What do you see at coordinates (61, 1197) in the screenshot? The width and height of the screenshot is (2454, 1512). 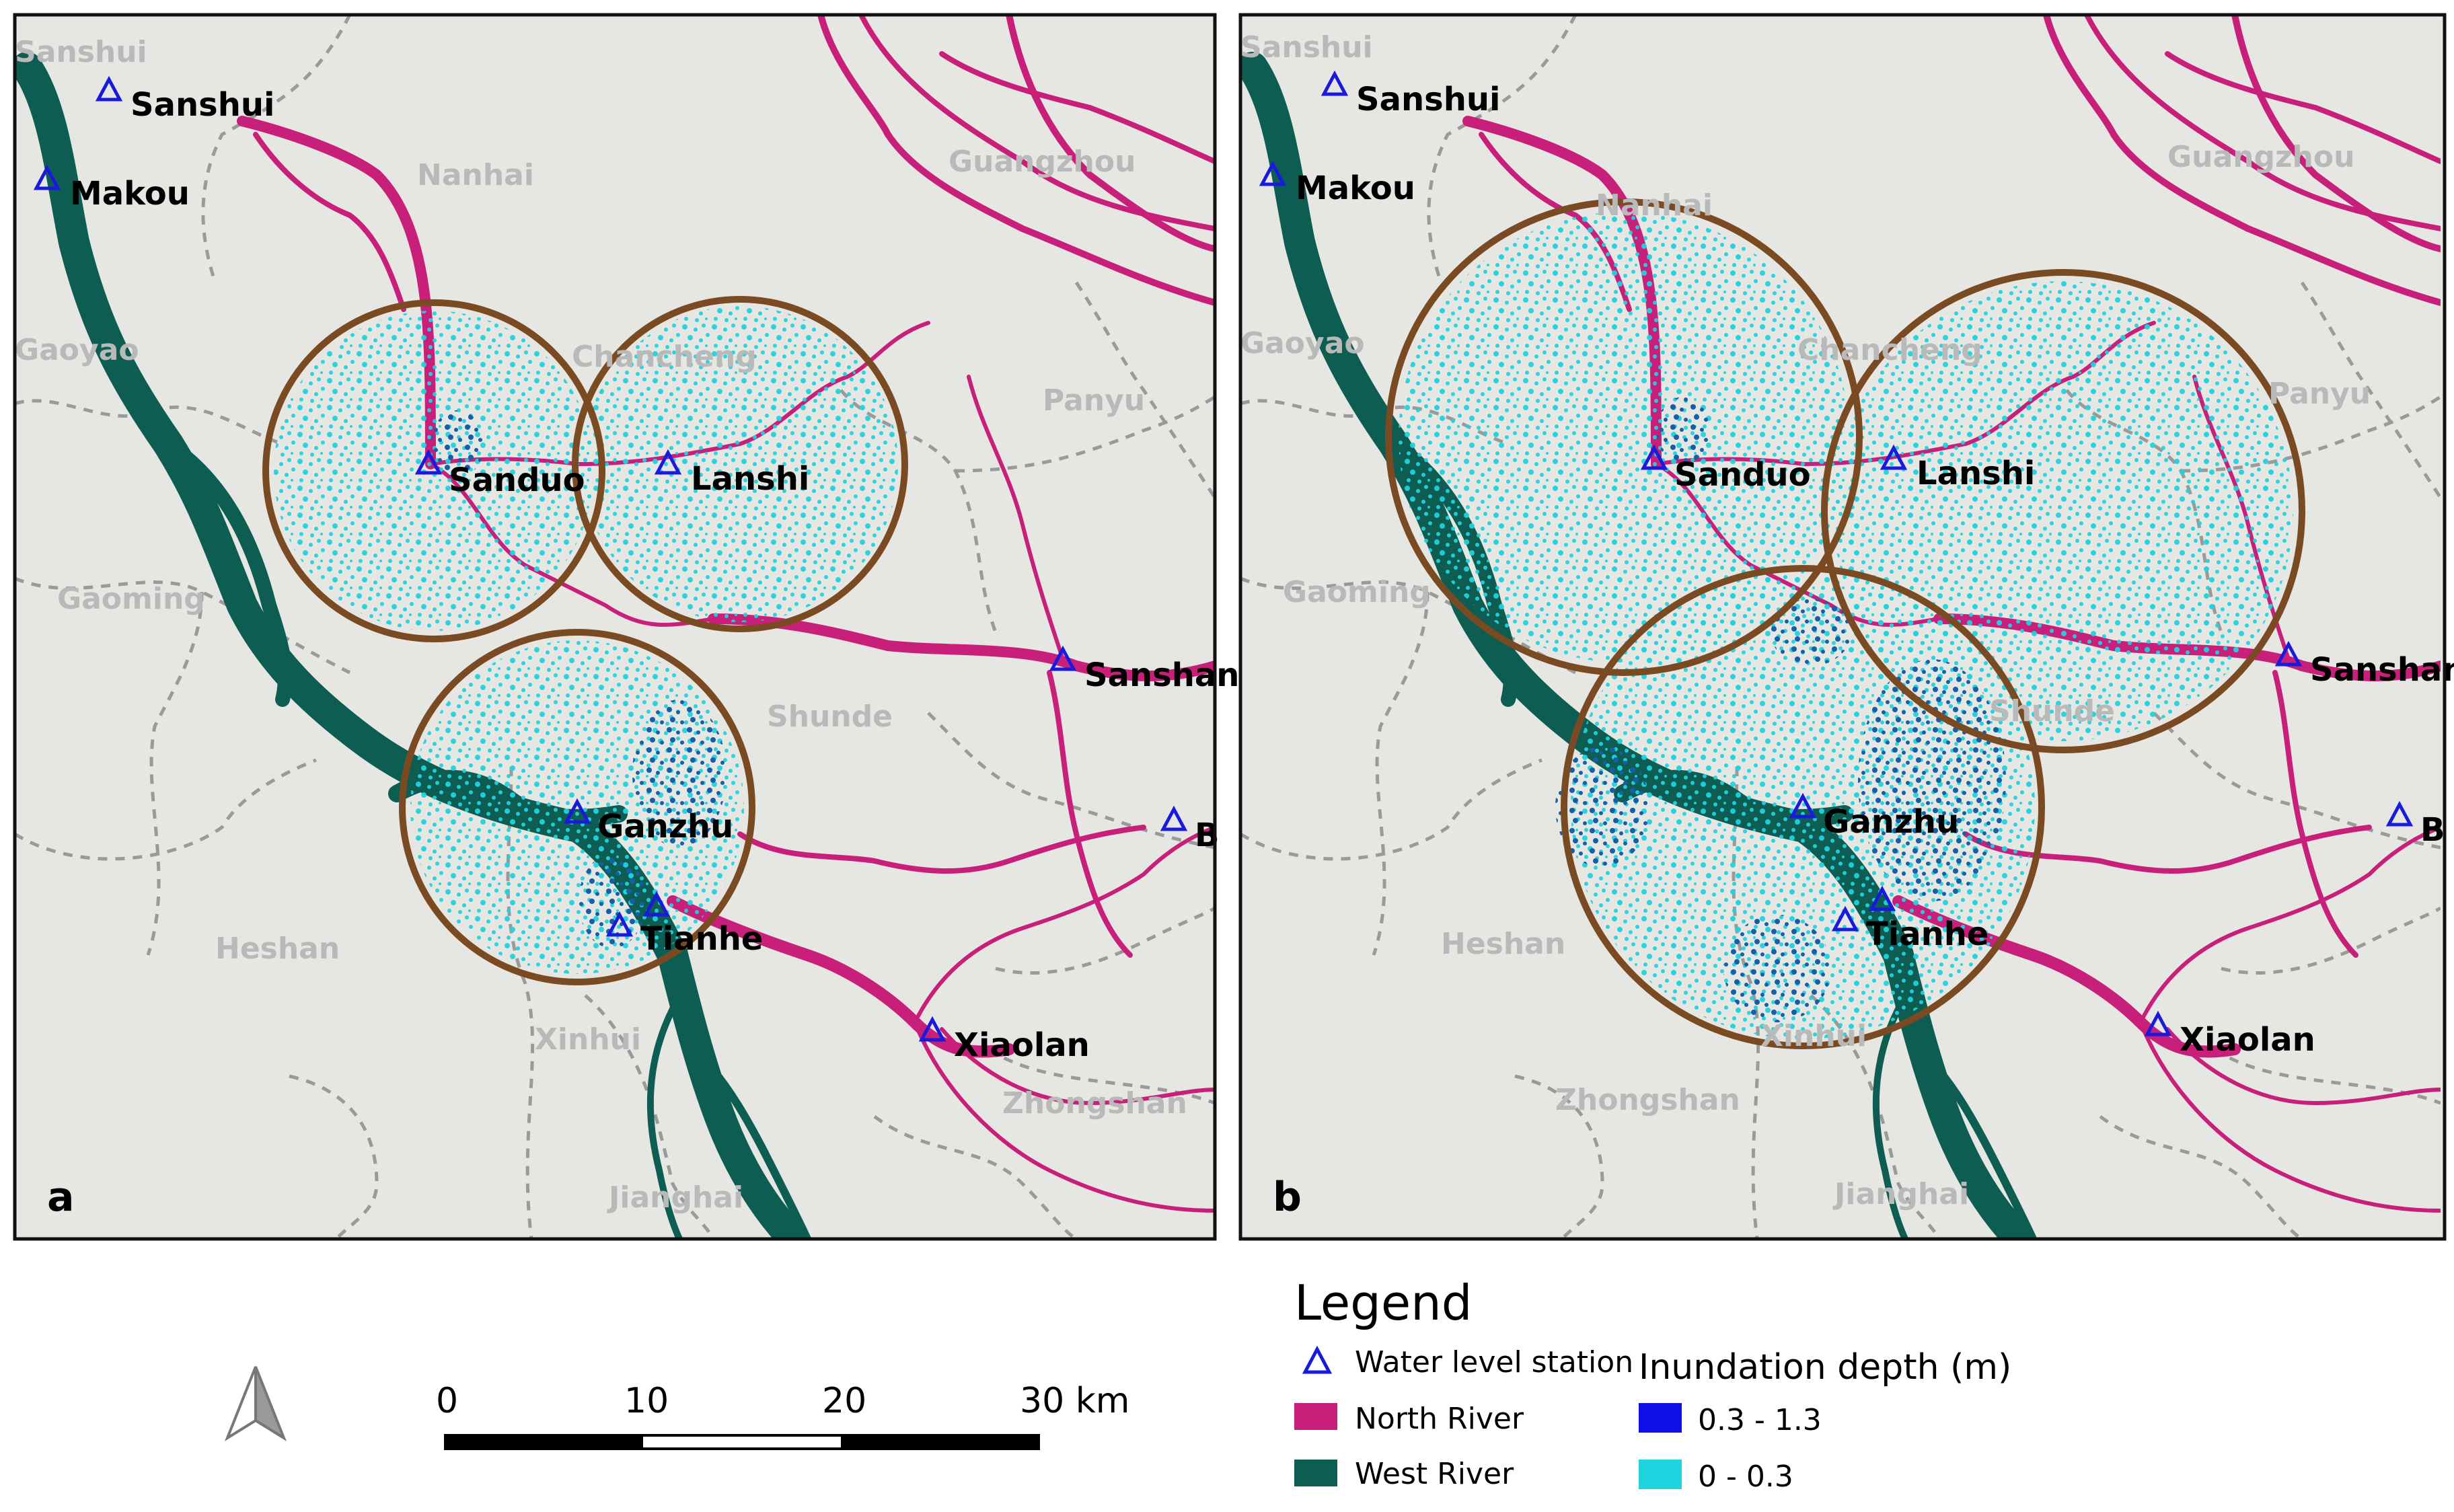 I see `panel-label-a: a` at bounding box center [61, 1197].